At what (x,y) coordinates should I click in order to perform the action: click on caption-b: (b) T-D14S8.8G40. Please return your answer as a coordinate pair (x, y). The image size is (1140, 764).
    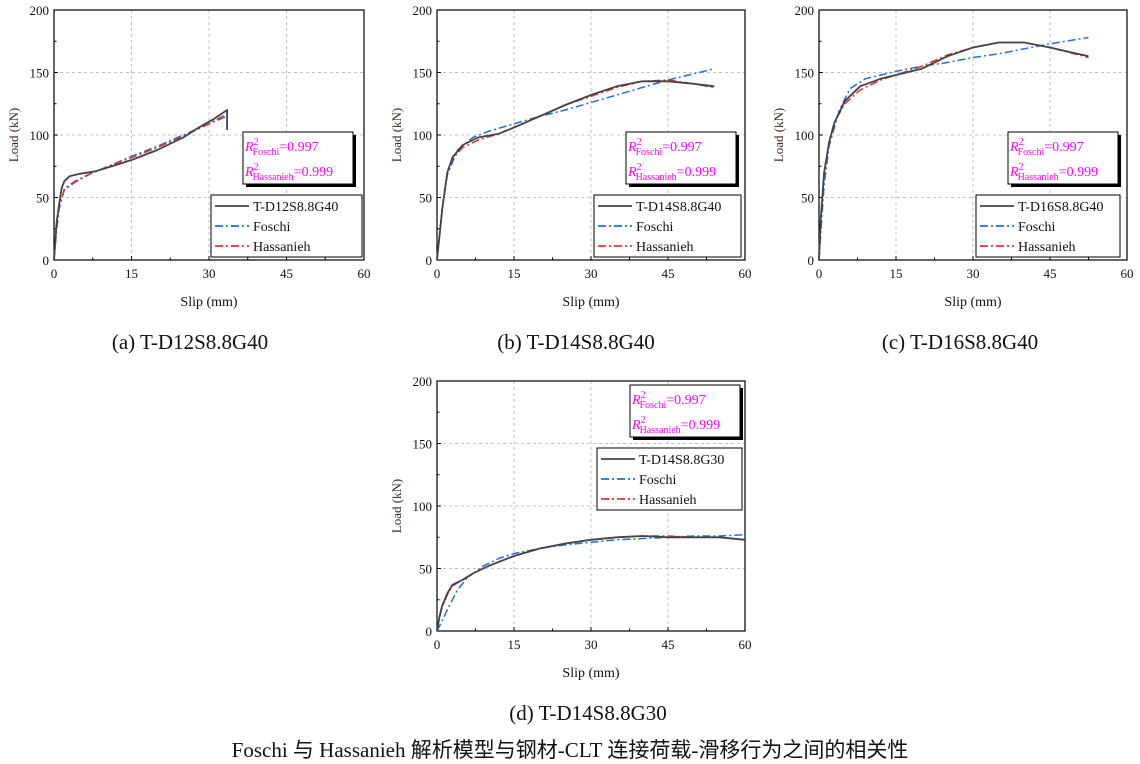
    Looking at the image, I should click on (576, 342).